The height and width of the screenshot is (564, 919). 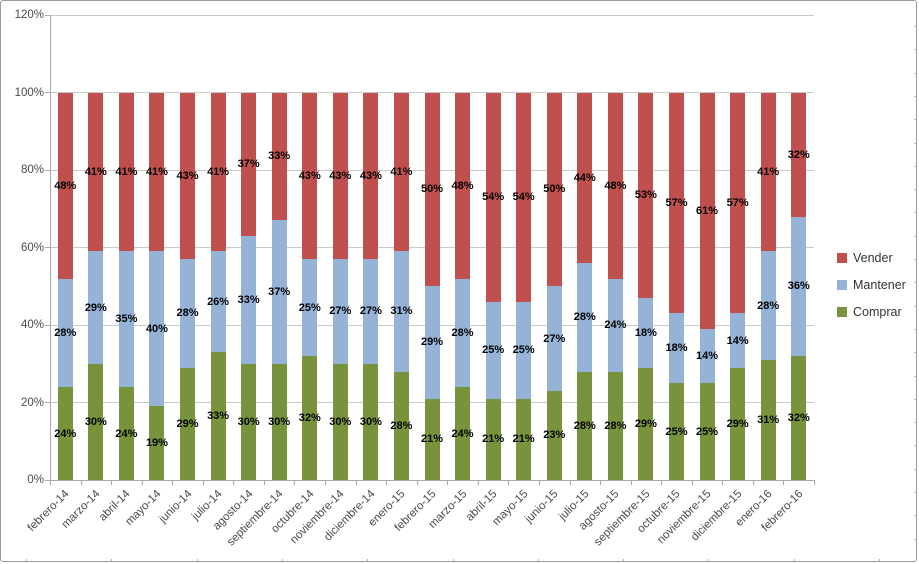 What do you see at coordinates (877, 312) in the screenshot?
I see `legend-label: Comprar` at bounding box center [877, 312].